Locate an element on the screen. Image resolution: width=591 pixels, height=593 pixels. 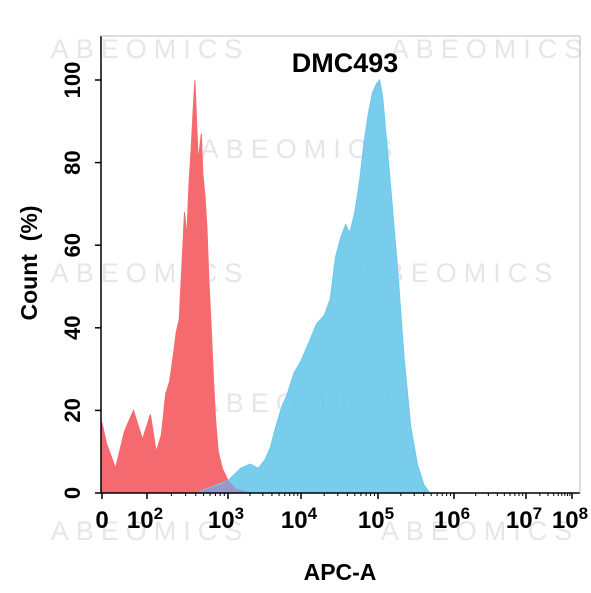
y-tick-label: 0 is located at coordinates (72, 493).